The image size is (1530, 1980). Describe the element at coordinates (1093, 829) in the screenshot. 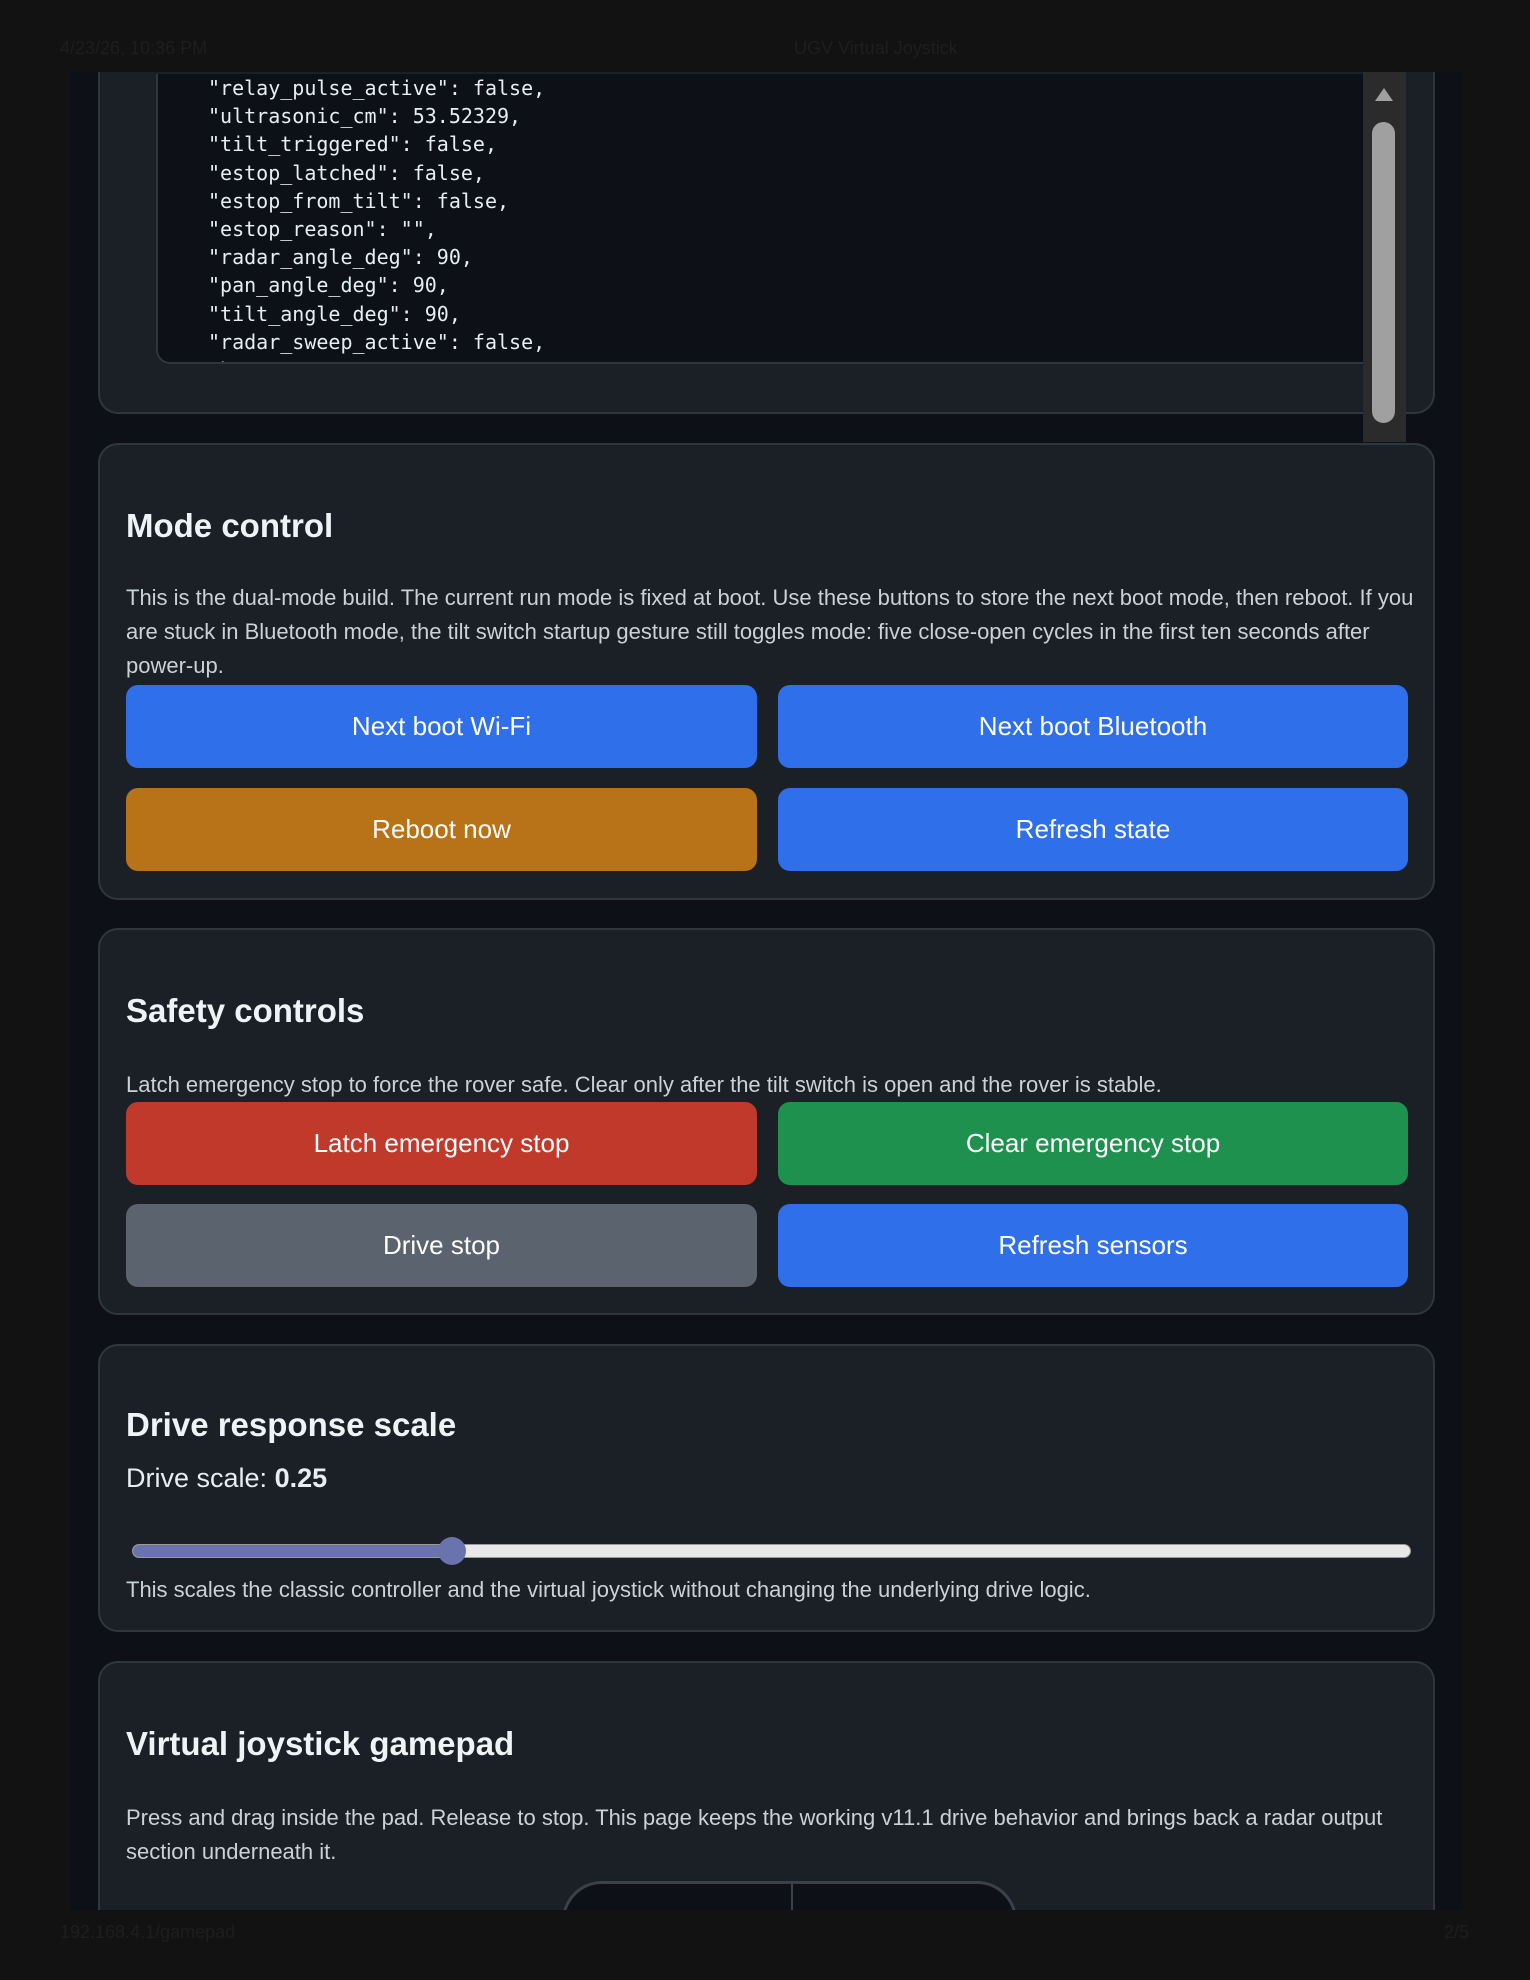

I see `refresh-state-button: Refresh state` at that location.